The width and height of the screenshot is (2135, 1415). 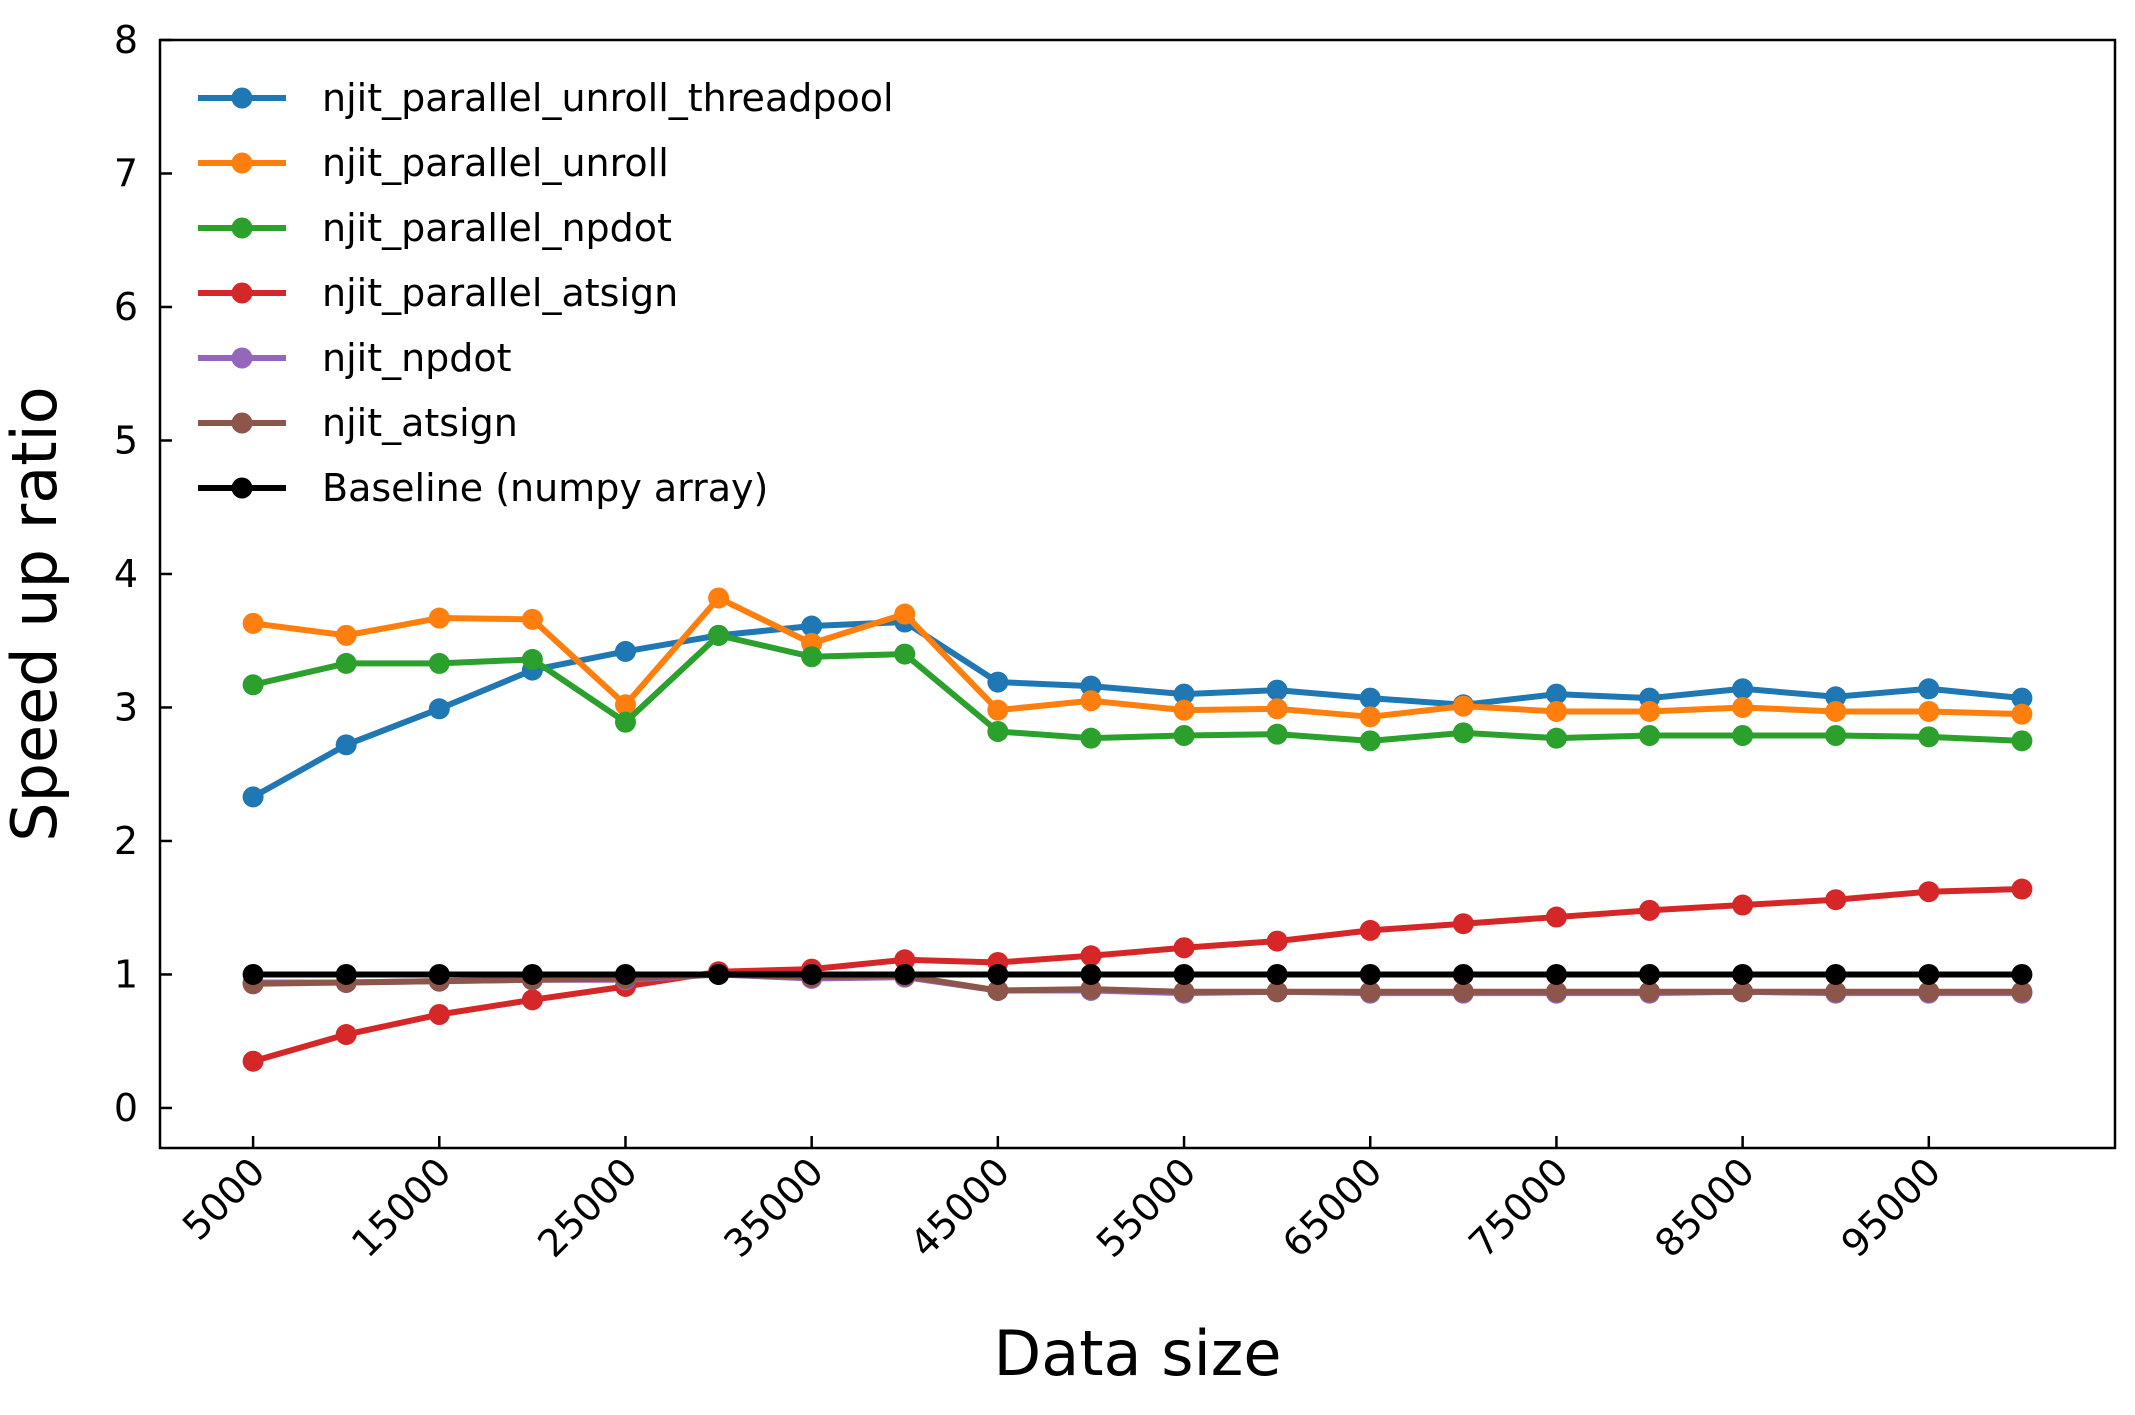 I want to click on y-tick-label: 7, so click(x=126, y=173).